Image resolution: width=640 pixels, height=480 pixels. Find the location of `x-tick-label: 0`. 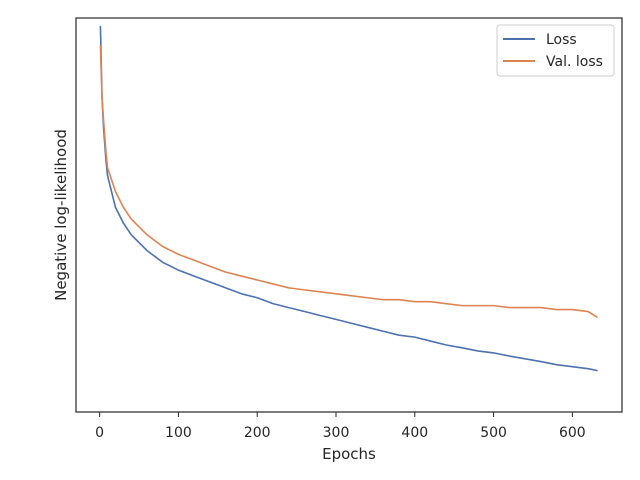

x-tick-label: 0 is located at coordinates (99, 433).